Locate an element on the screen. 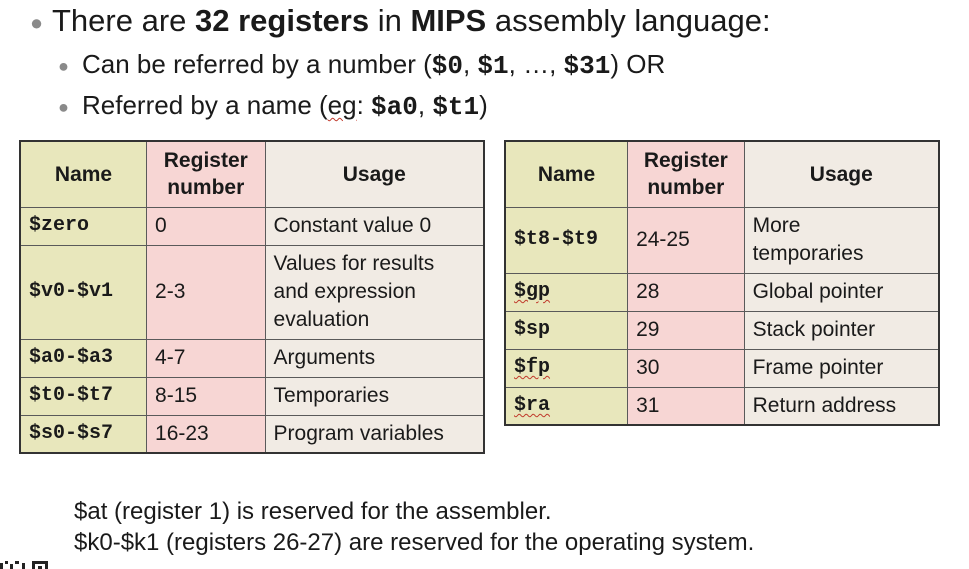 The width and height of the screenshot is (969, 569). usage-line: Frame pointer is located at coordinates (818, 367).